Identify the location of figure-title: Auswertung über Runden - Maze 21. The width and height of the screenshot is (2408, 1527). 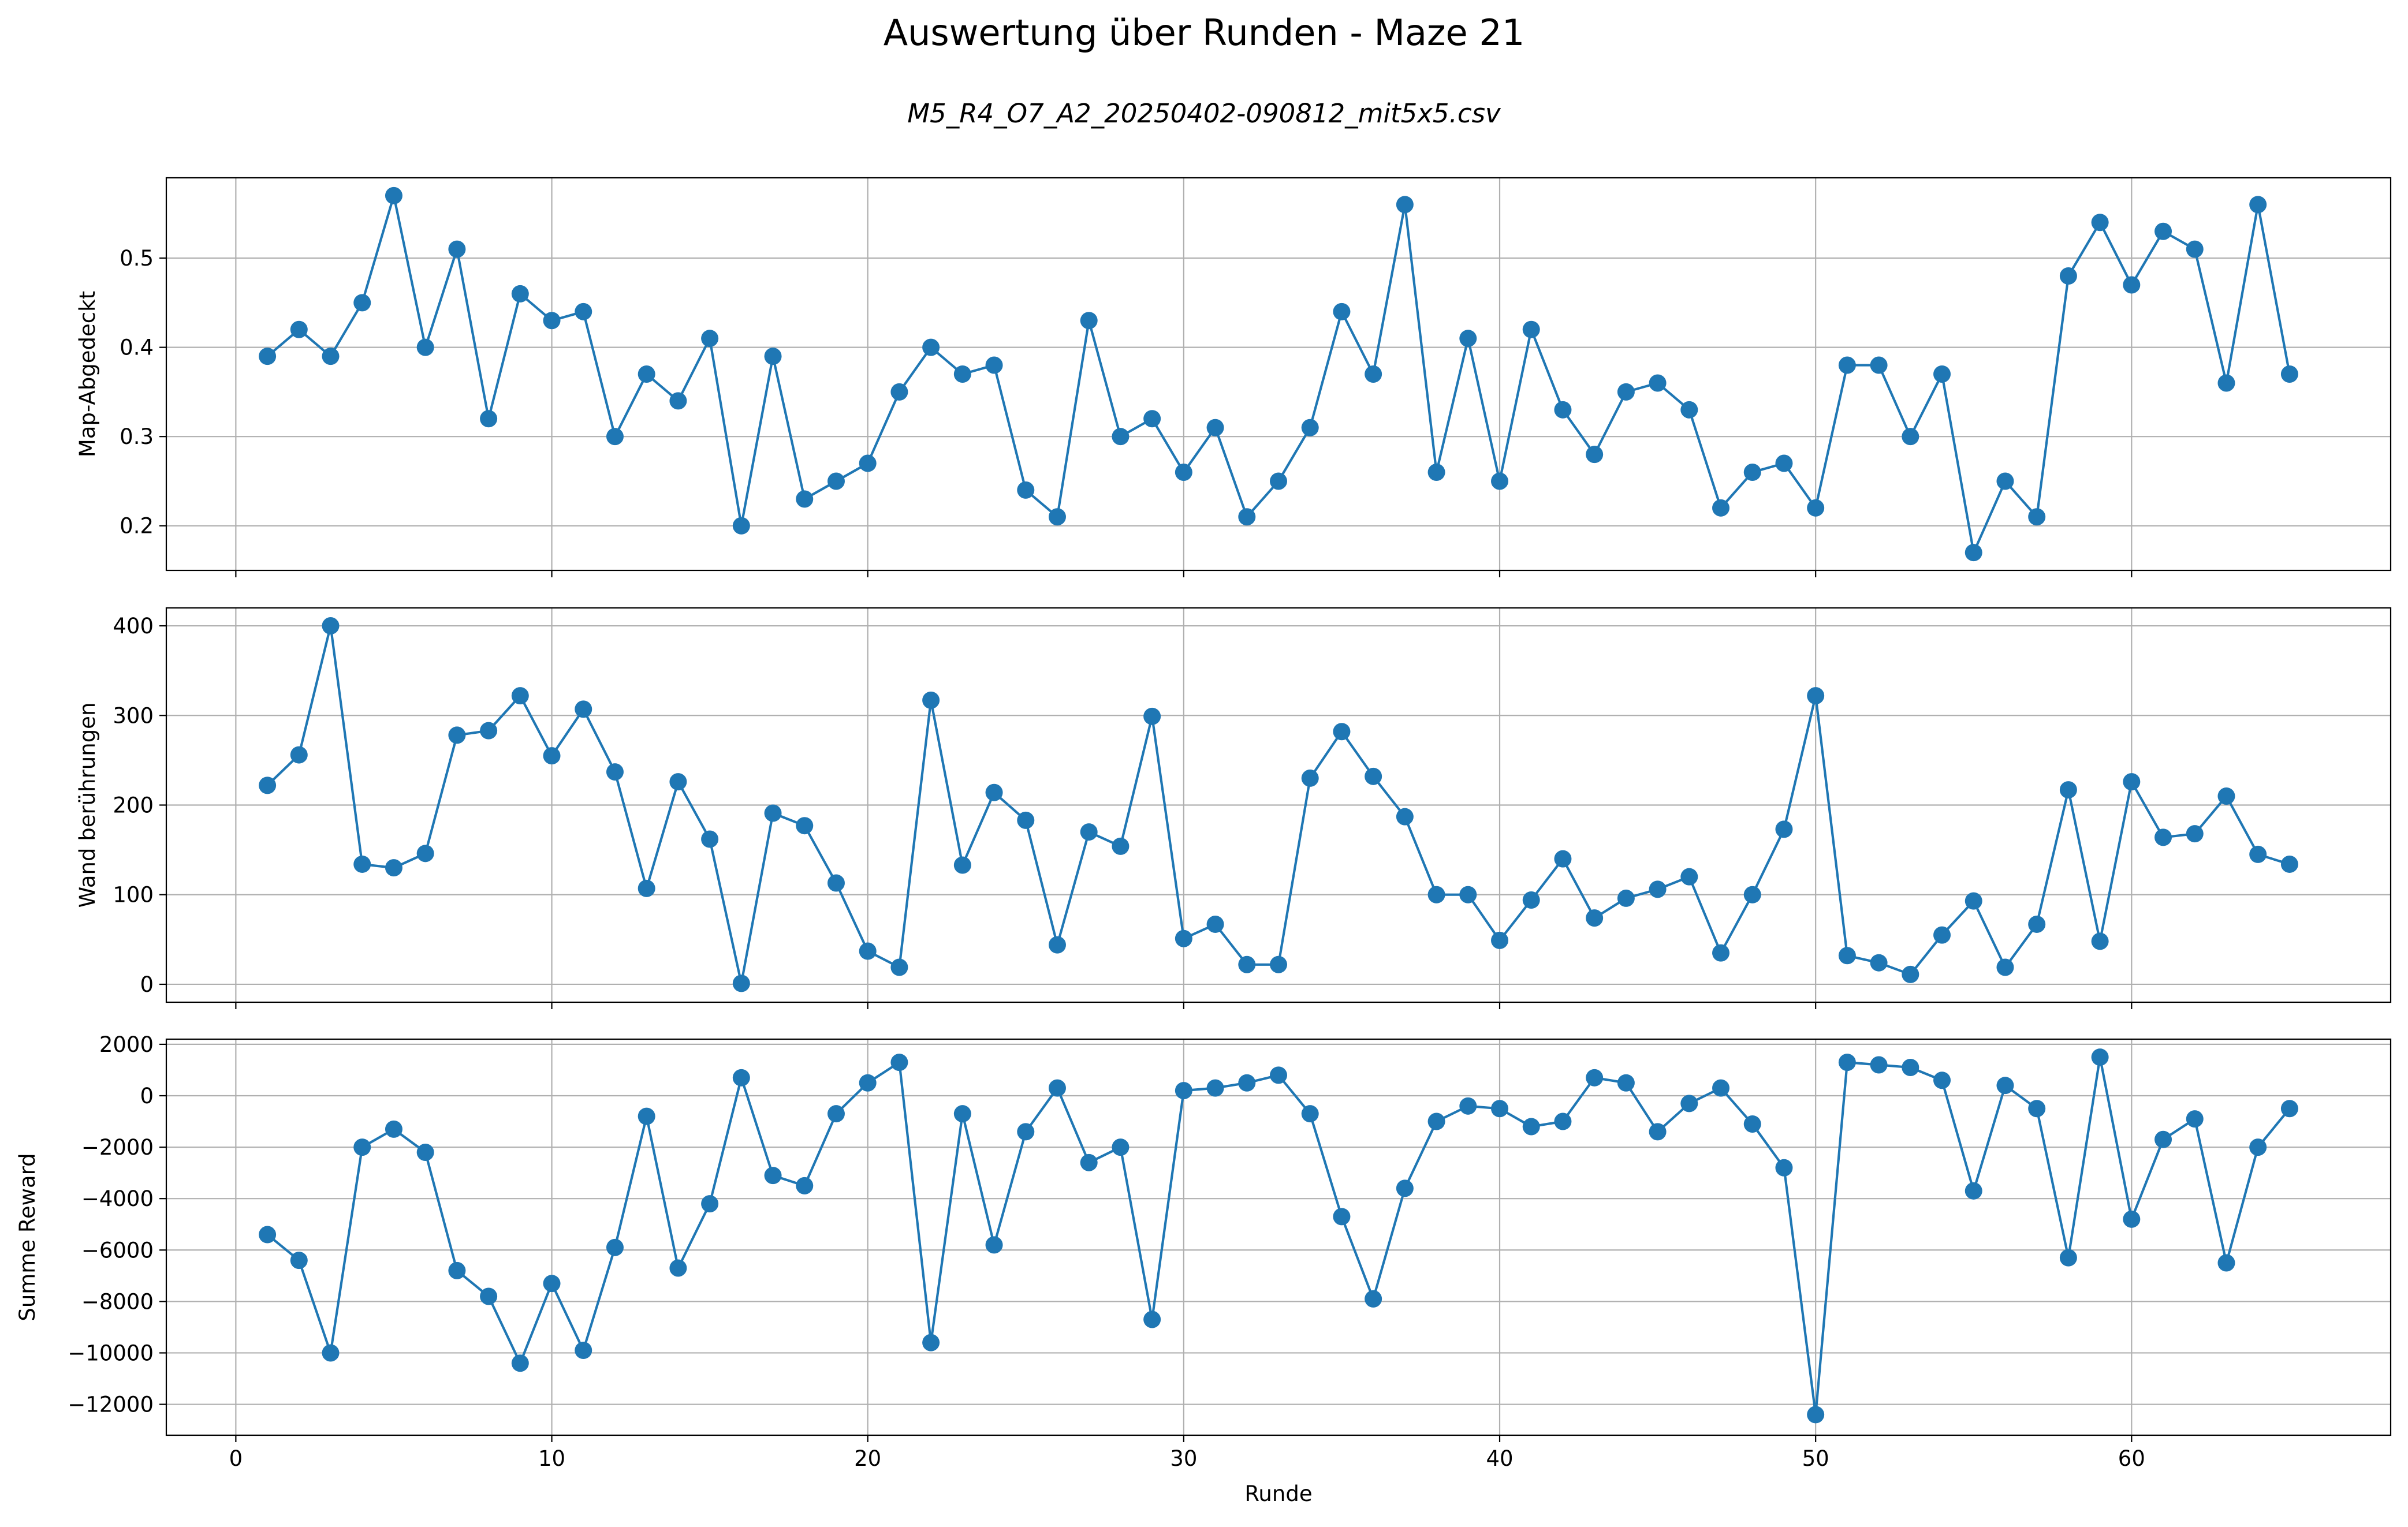
(1204, 33).